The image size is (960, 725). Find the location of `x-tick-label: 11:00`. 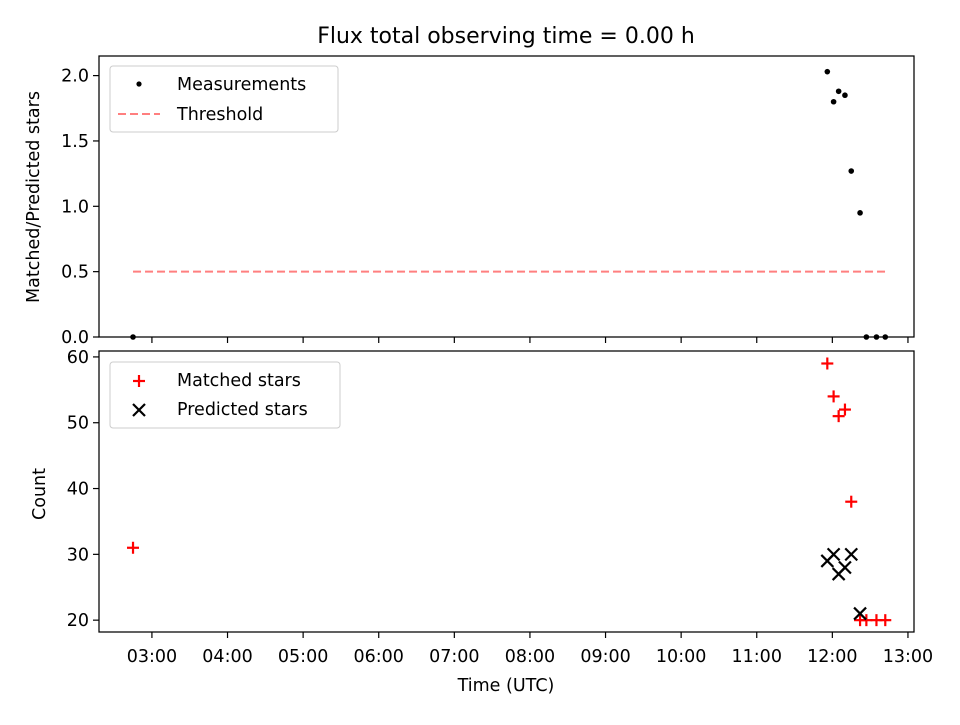

x-tick-label: 11:00 is located at coordinates (757, 657).